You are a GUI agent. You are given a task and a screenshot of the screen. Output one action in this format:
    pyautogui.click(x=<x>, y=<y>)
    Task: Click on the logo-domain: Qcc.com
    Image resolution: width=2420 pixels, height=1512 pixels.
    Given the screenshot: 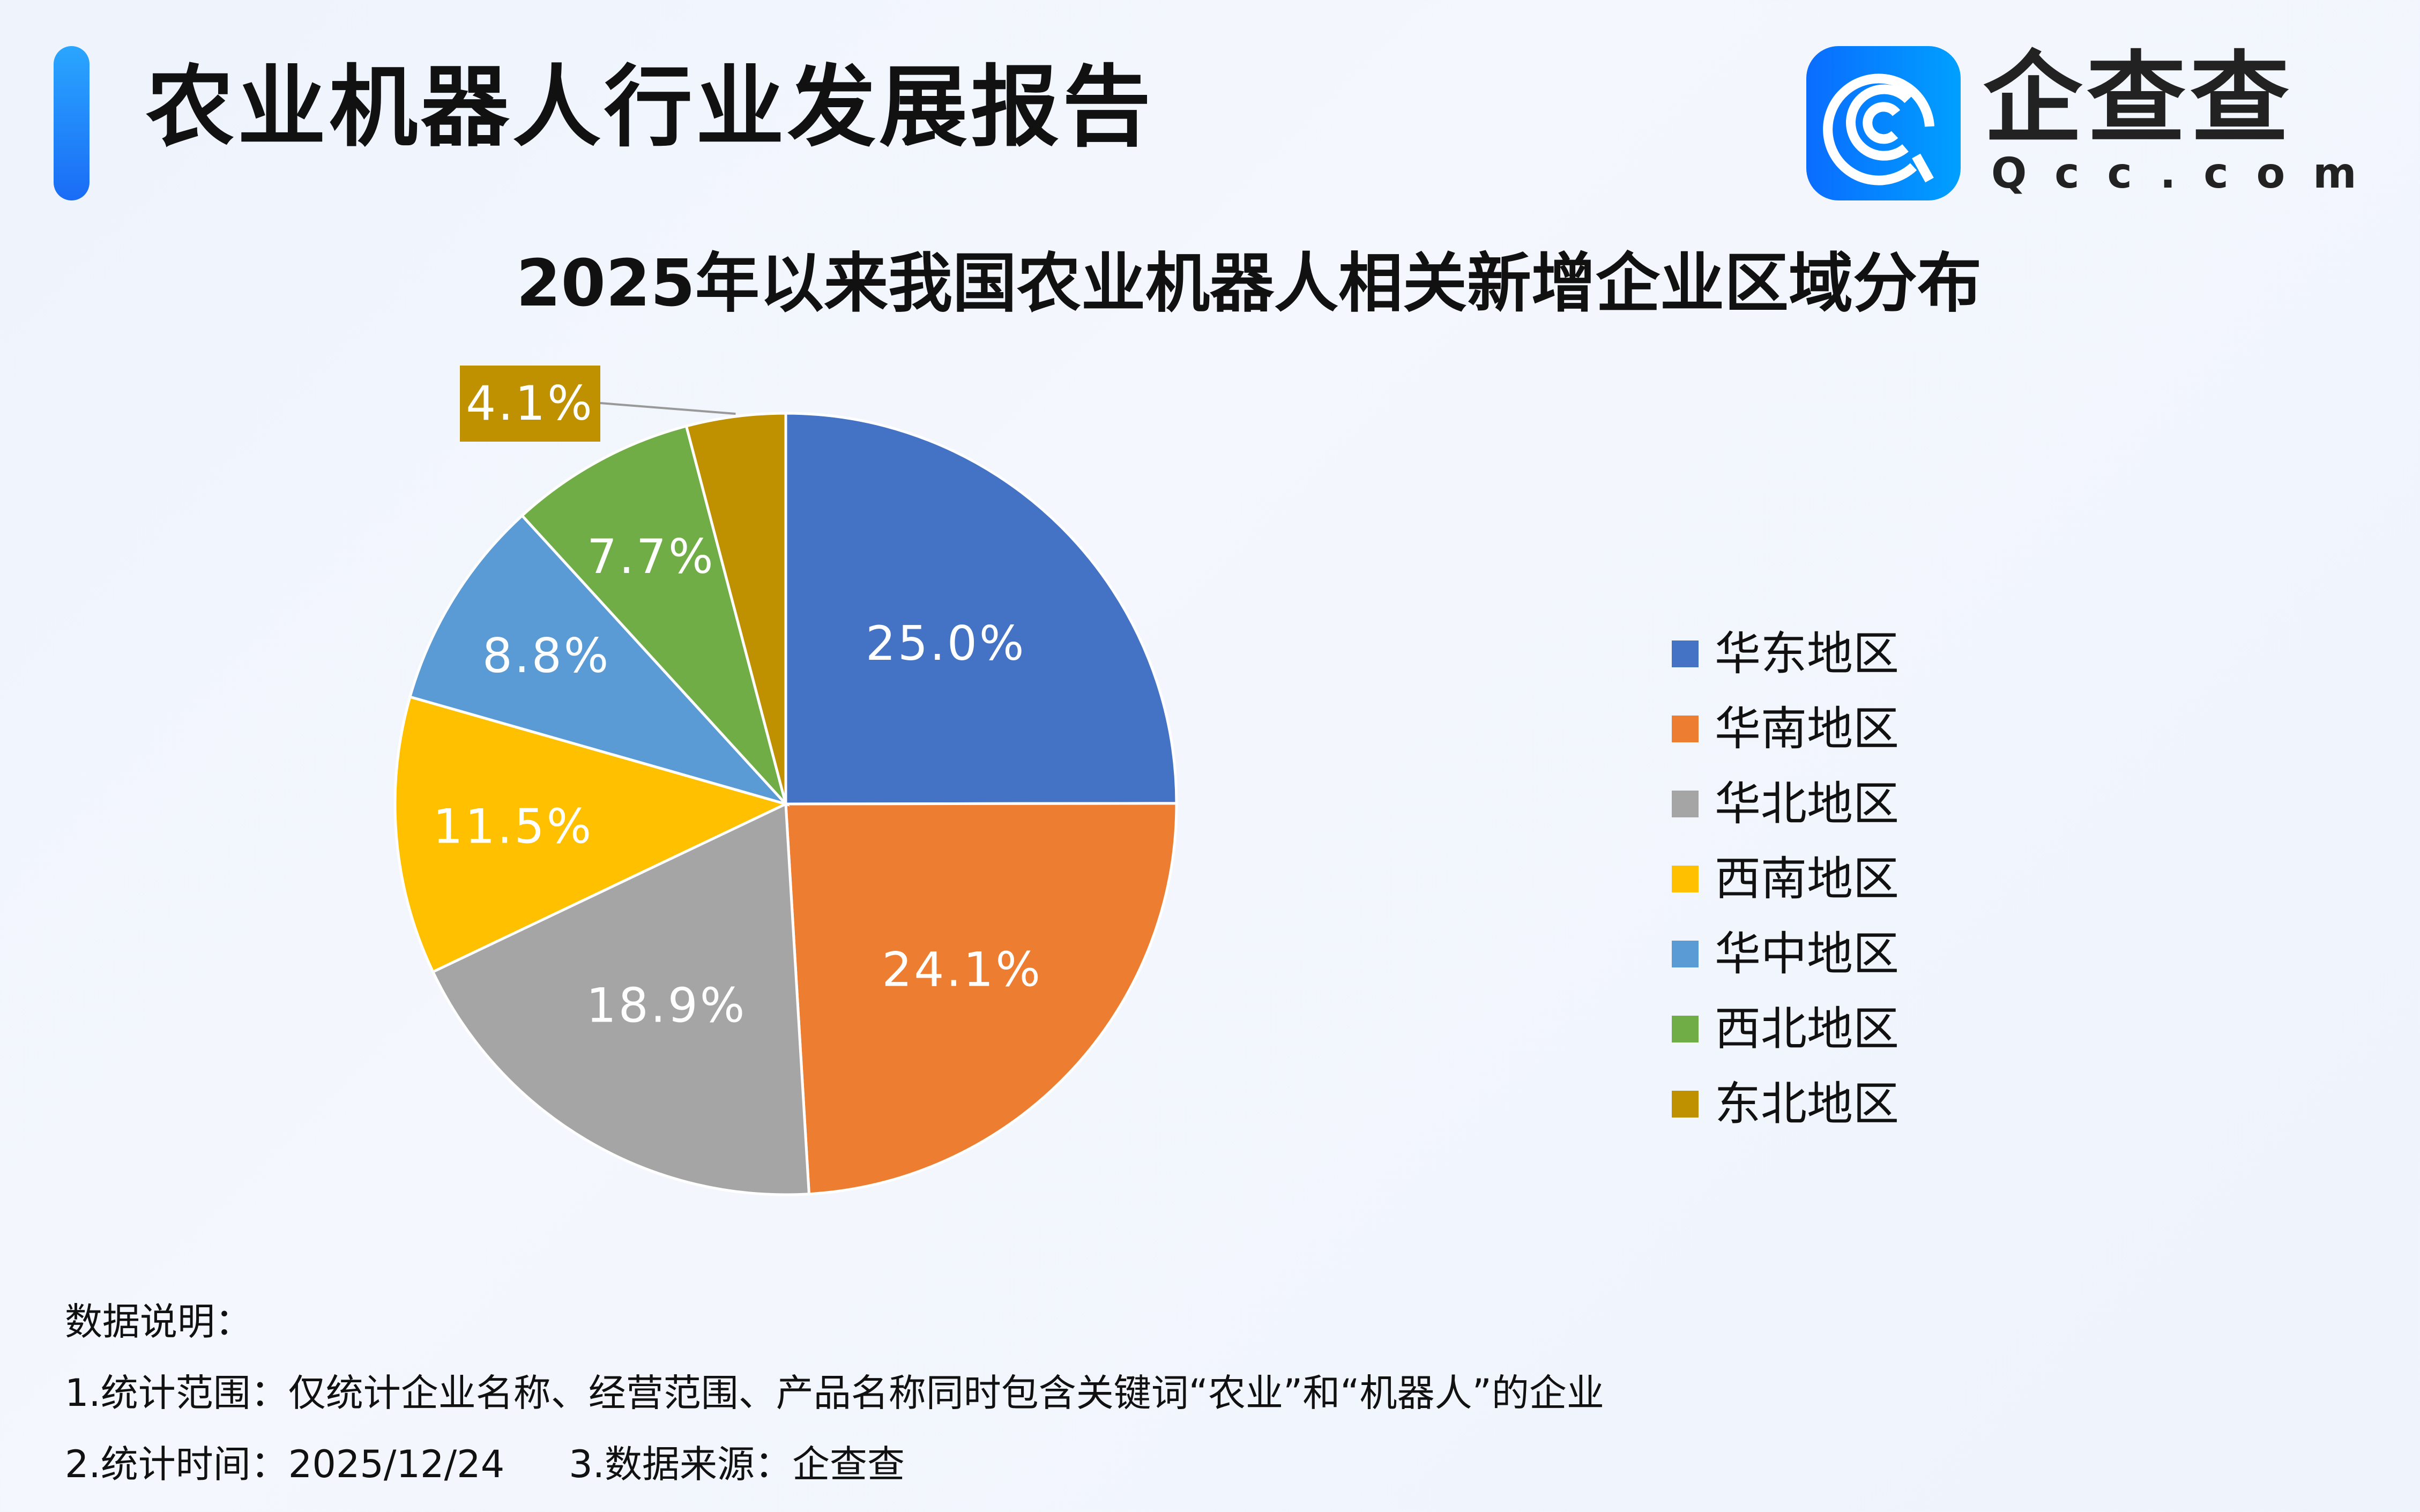 What is the action you would take?
    pyautogui.click(x=2188, y=174)
    